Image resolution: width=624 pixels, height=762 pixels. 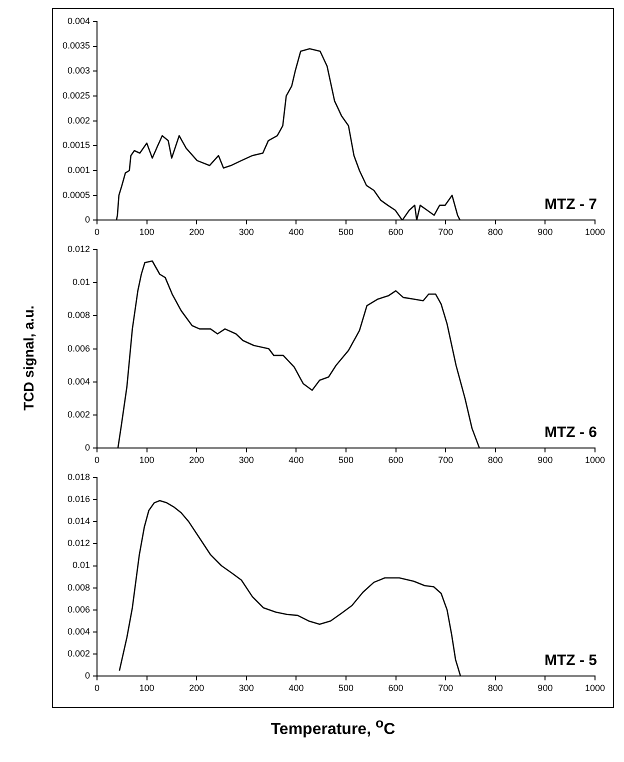 I want to click on y-tick-label: 0.001, so click(x=78, y=169).